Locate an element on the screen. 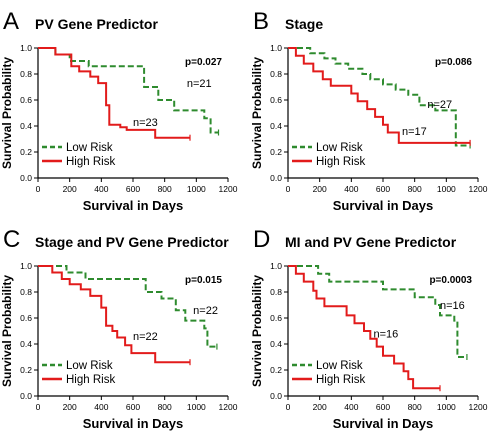  n-label: n=21 is located at coordinates (199, 84).